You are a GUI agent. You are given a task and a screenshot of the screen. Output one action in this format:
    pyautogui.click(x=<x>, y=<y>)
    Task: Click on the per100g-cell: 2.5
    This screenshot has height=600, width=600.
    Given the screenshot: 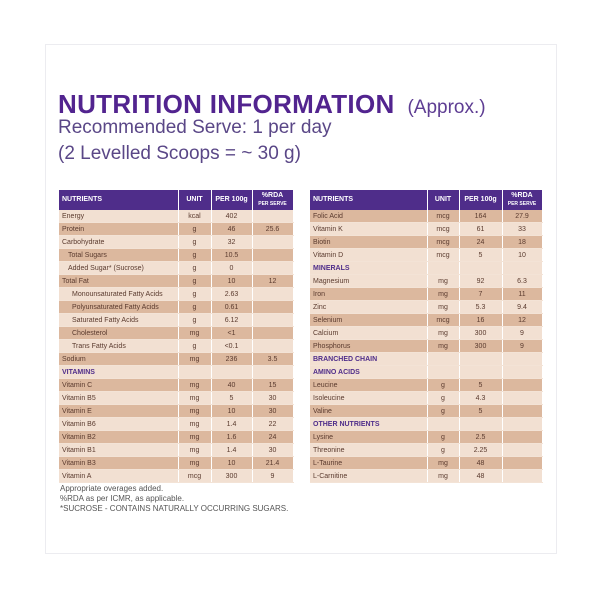 What is the action you would take?
    pyautogui.click(x=481, y=437)
    